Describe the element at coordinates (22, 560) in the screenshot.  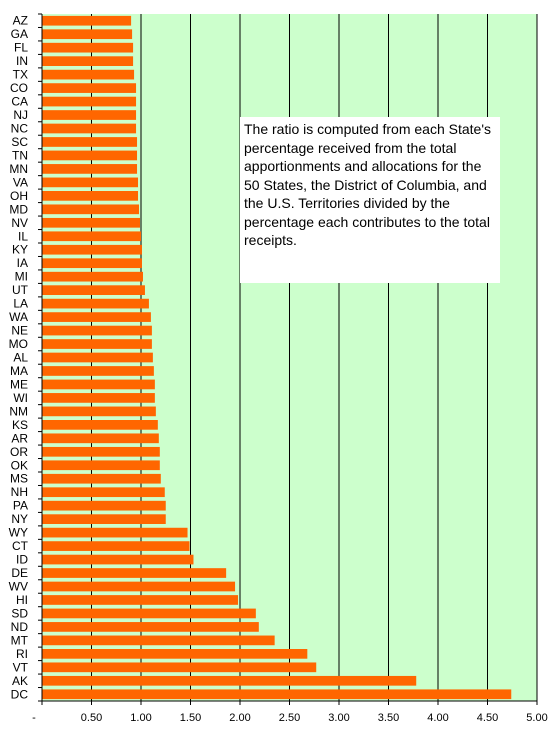
I see `y-category-label: ID` at that location.